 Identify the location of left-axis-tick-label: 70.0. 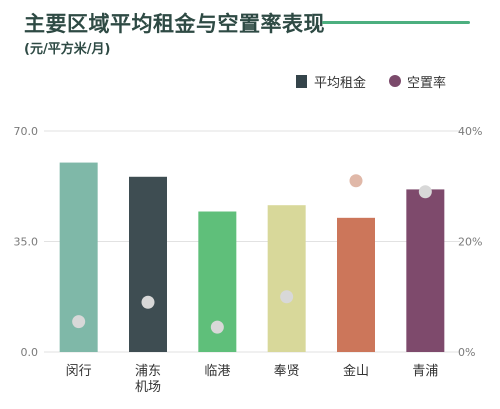
(26, 131).